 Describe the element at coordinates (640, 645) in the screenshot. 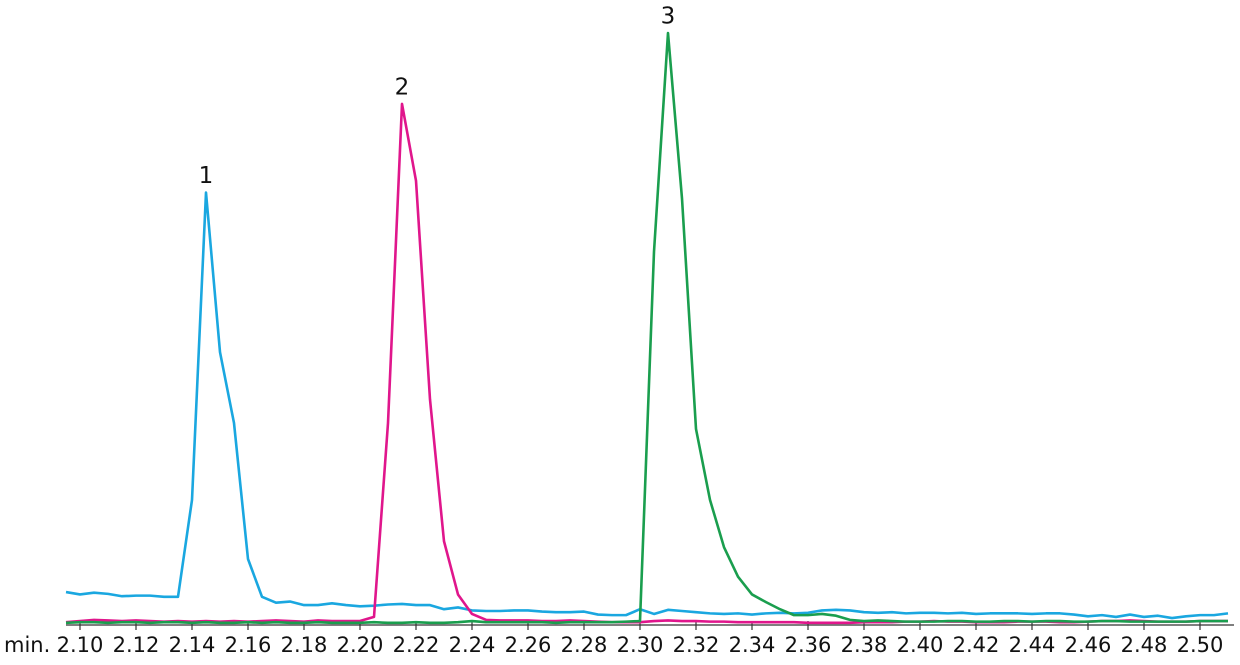

I see `x-tick-label: 2.30` at that location.